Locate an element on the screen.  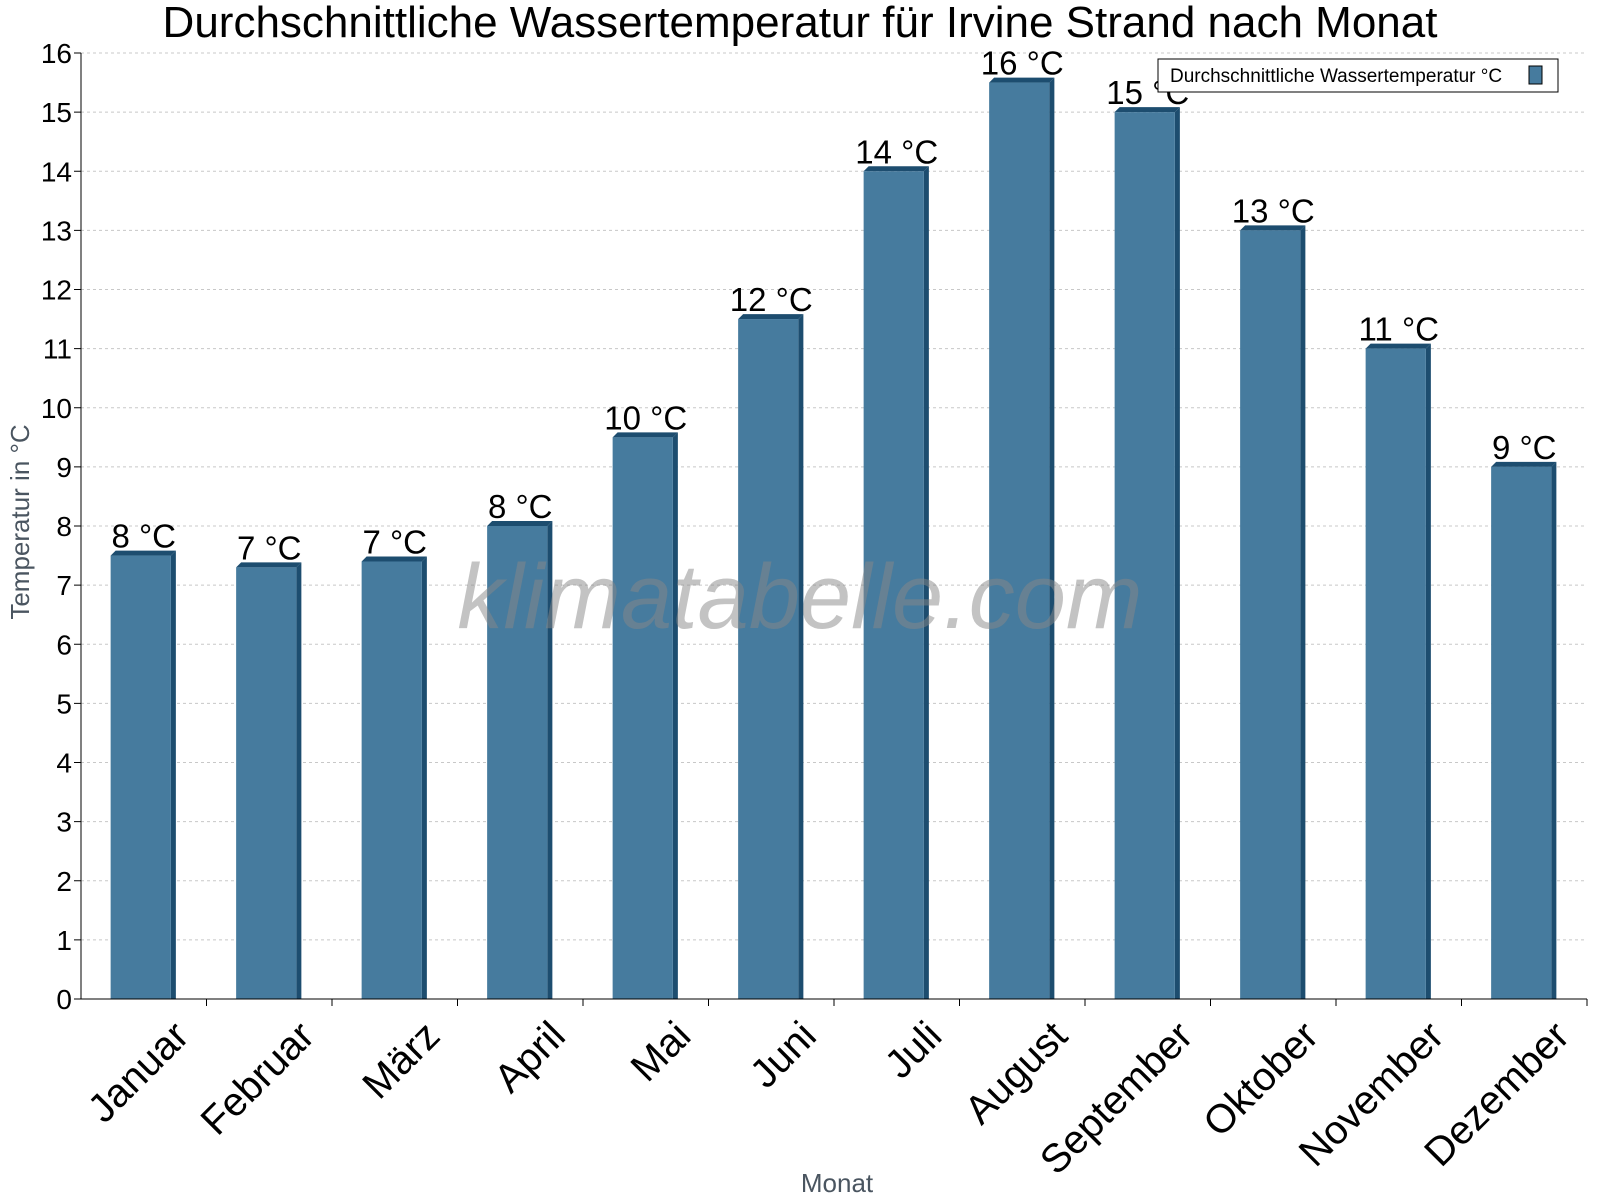
data-label: 9 °C is located at coordinates (1524, 447).